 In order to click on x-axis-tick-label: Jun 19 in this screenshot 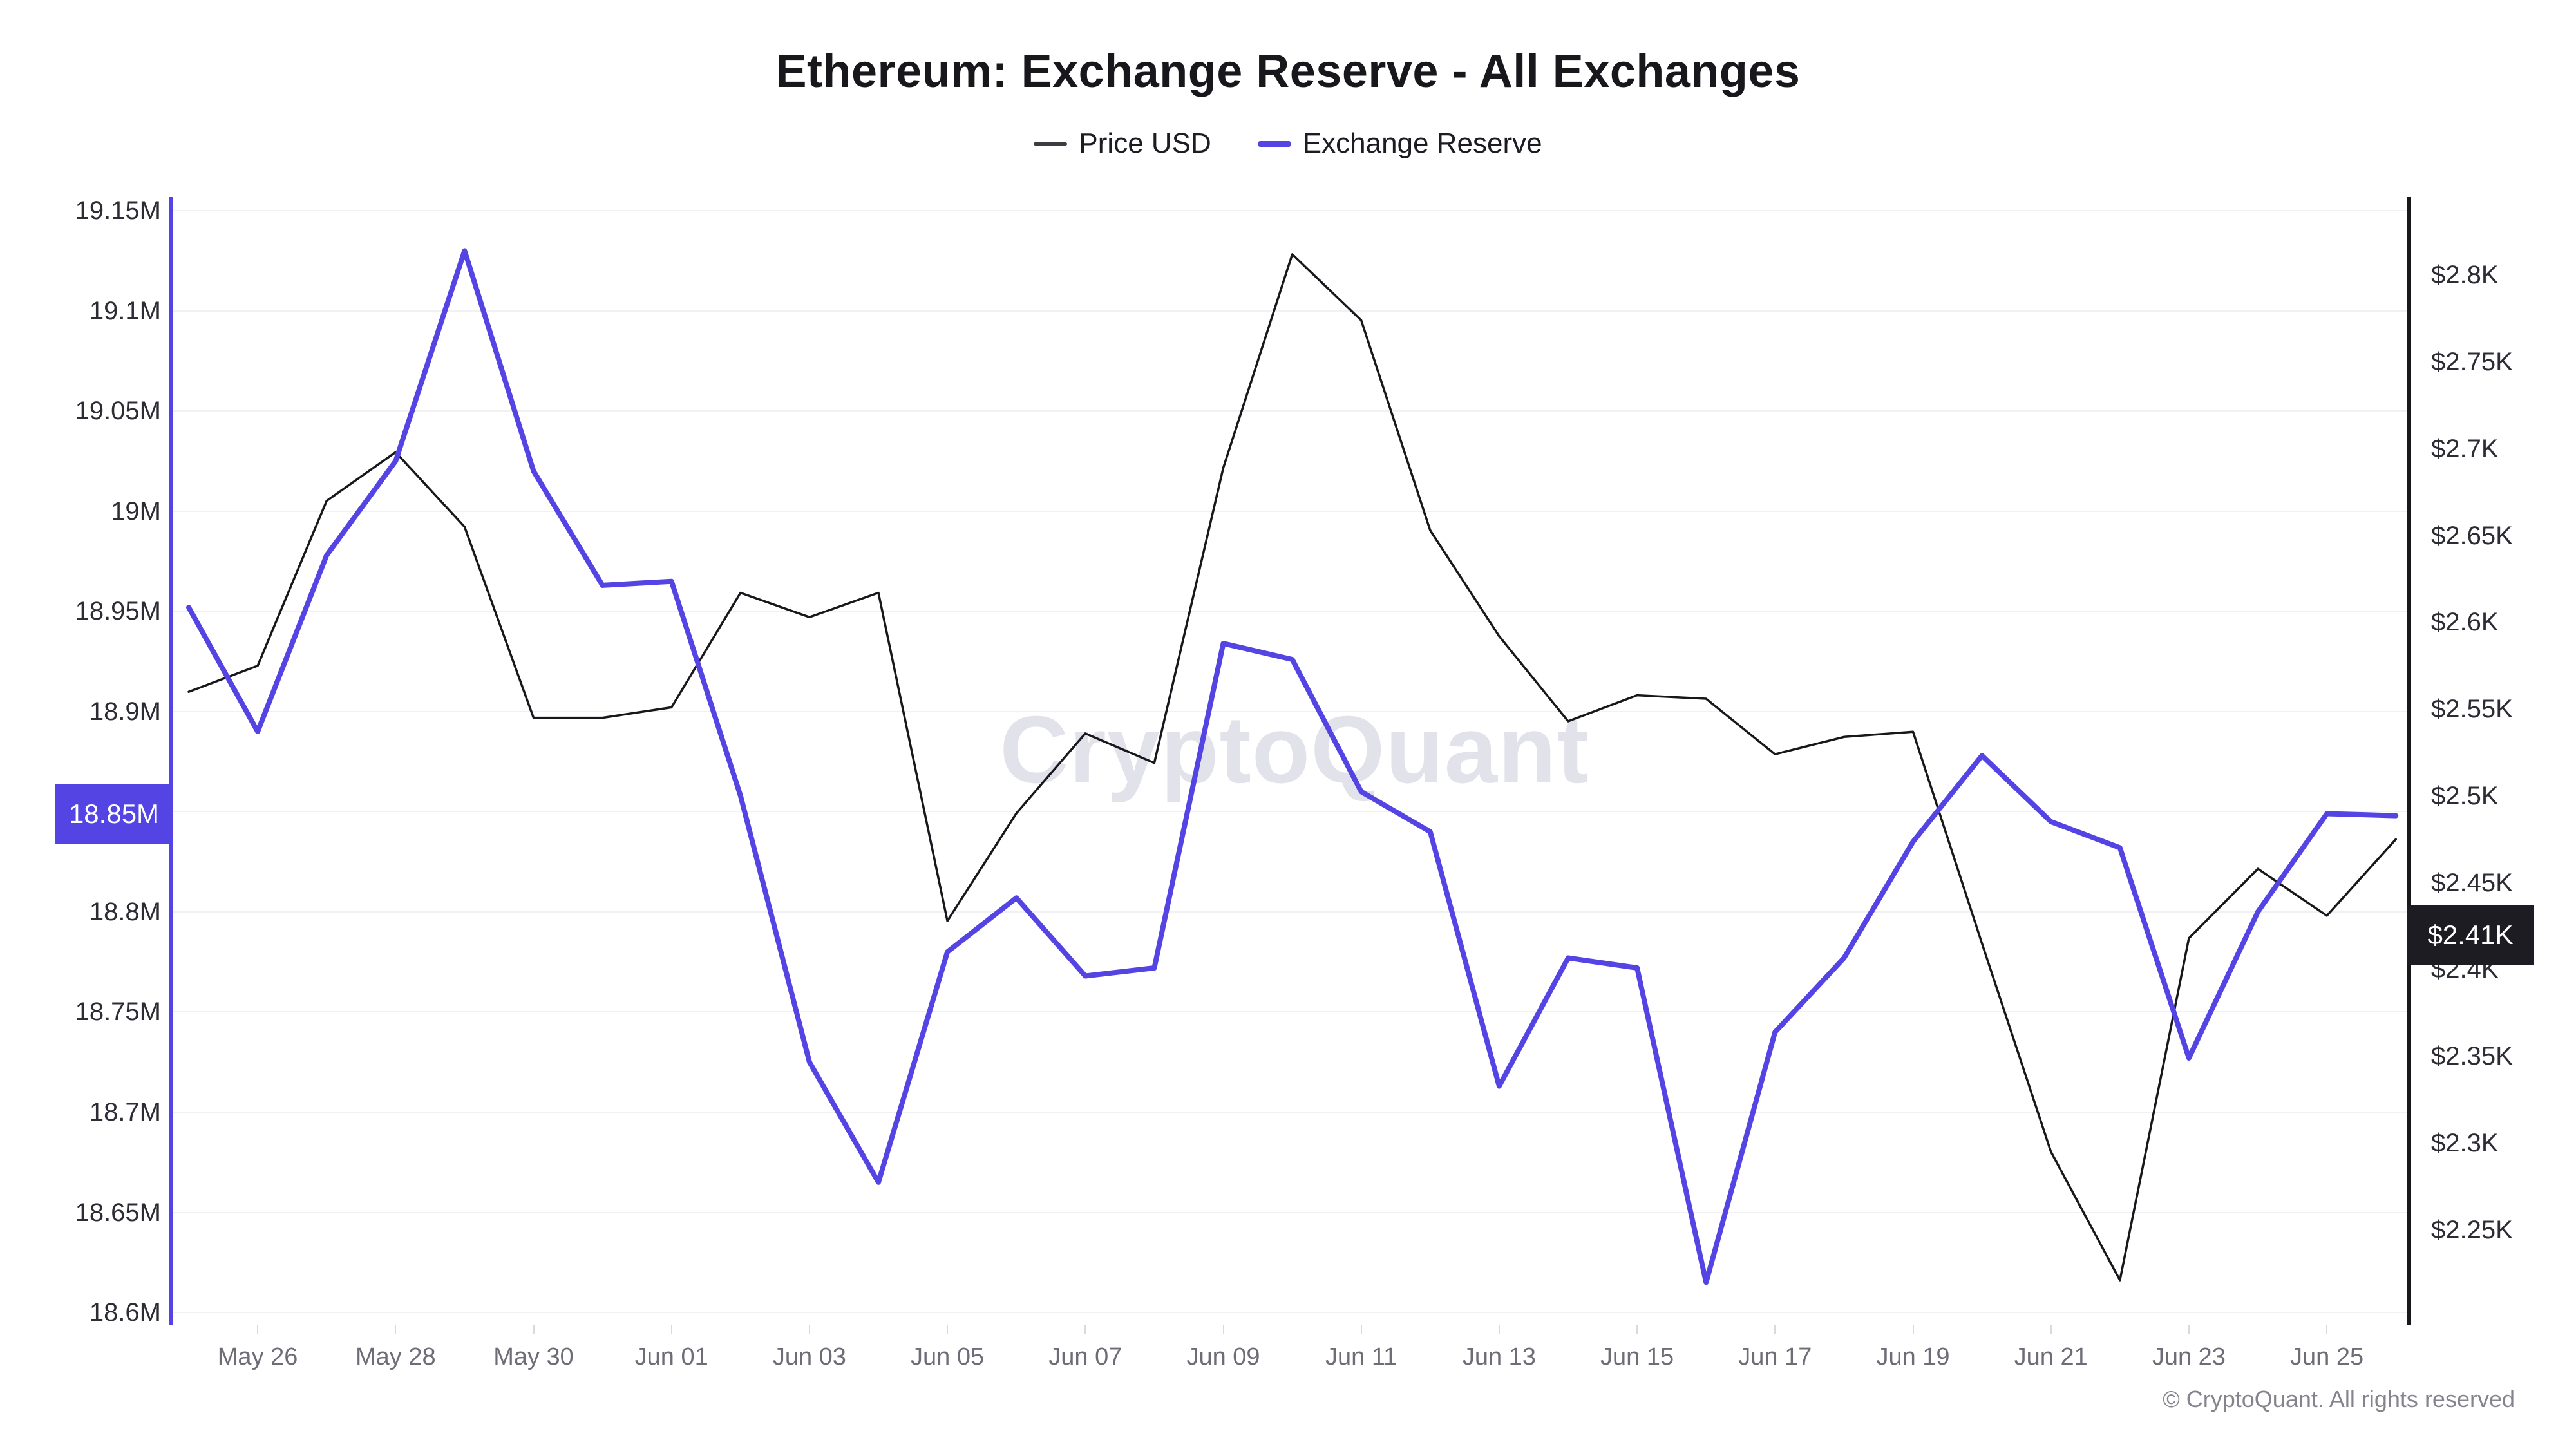, I will do `click(1913, 1356)`.